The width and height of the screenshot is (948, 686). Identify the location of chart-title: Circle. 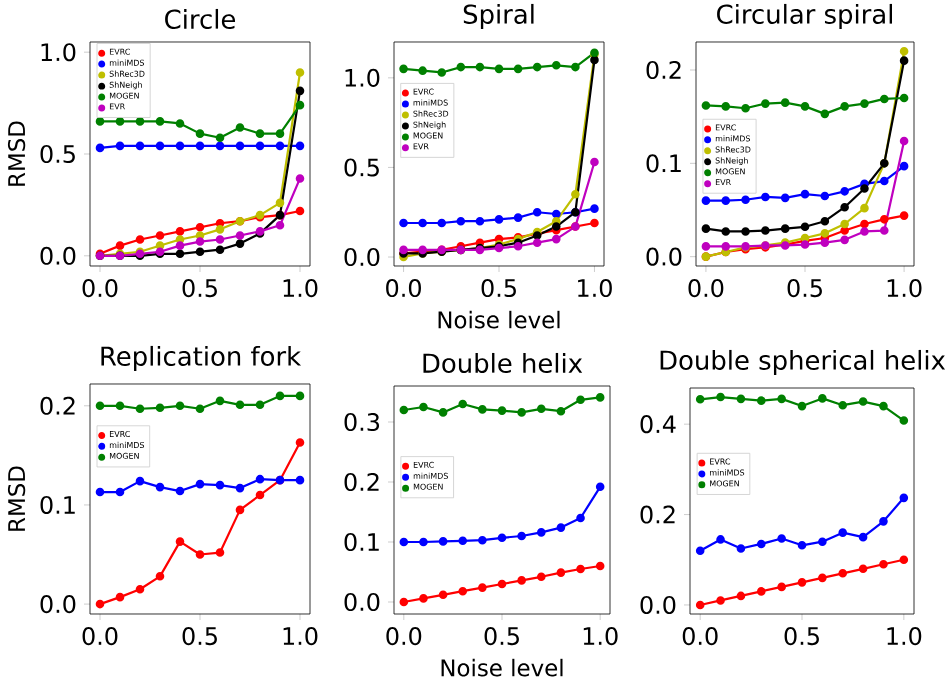
(200, 19).